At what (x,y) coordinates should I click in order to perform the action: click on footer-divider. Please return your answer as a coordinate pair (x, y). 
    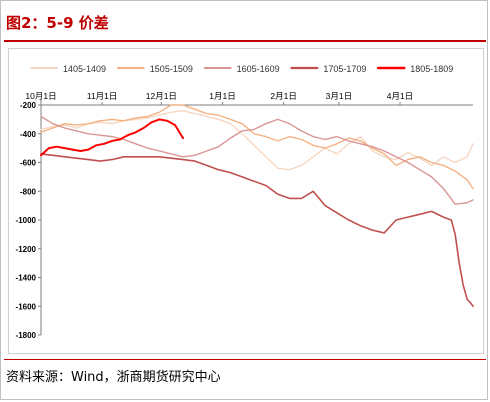
    Looking at the image, I should click on (245, 359).